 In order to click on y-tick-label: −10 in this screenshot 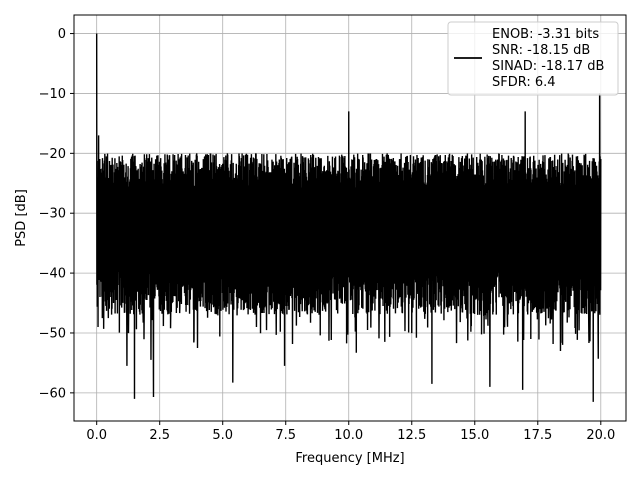, I will do `click(52, 94)`.